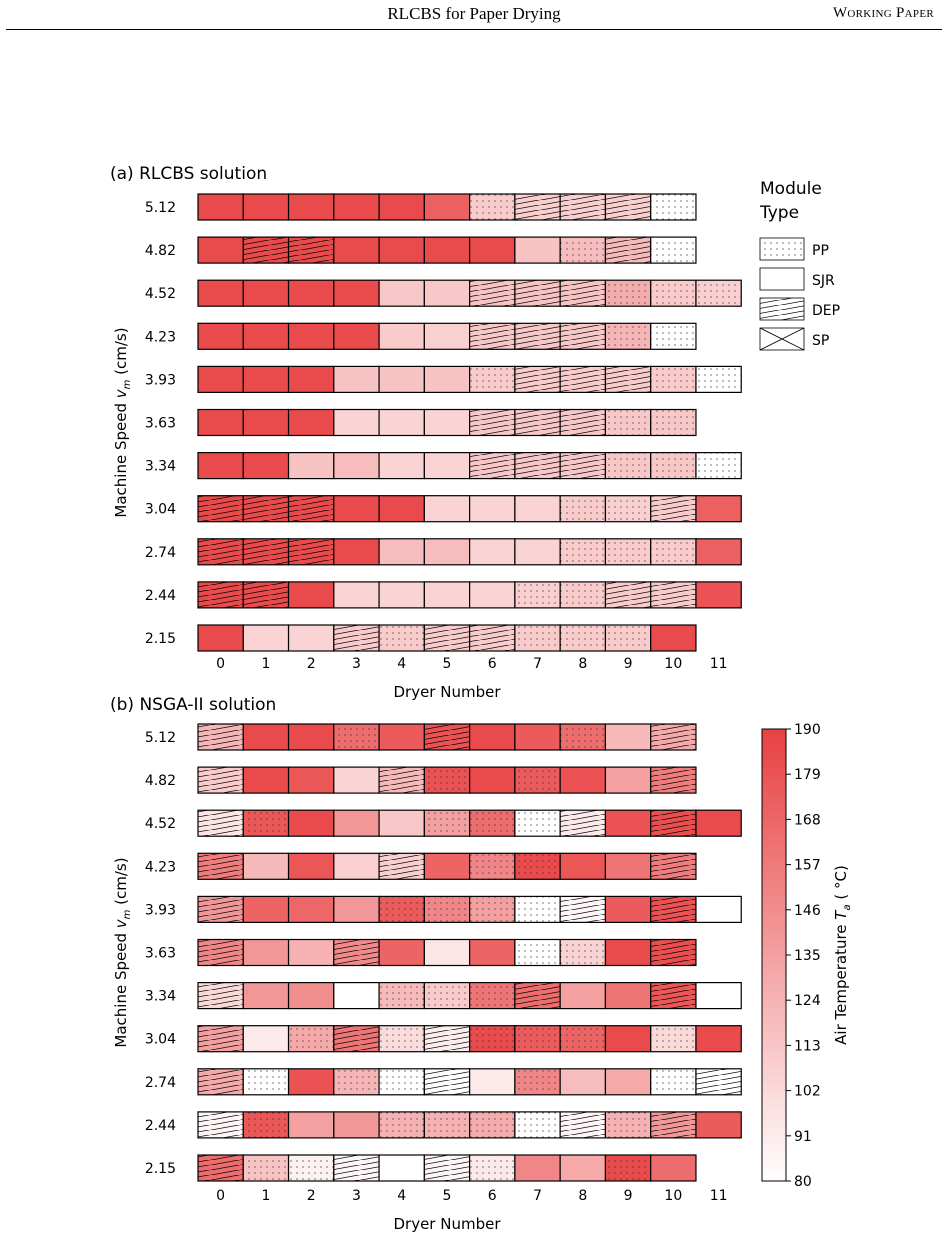 This screenshot has height=1240, width=948. I want to click on panel-b-x-tick: 2, so click(311, 1196).